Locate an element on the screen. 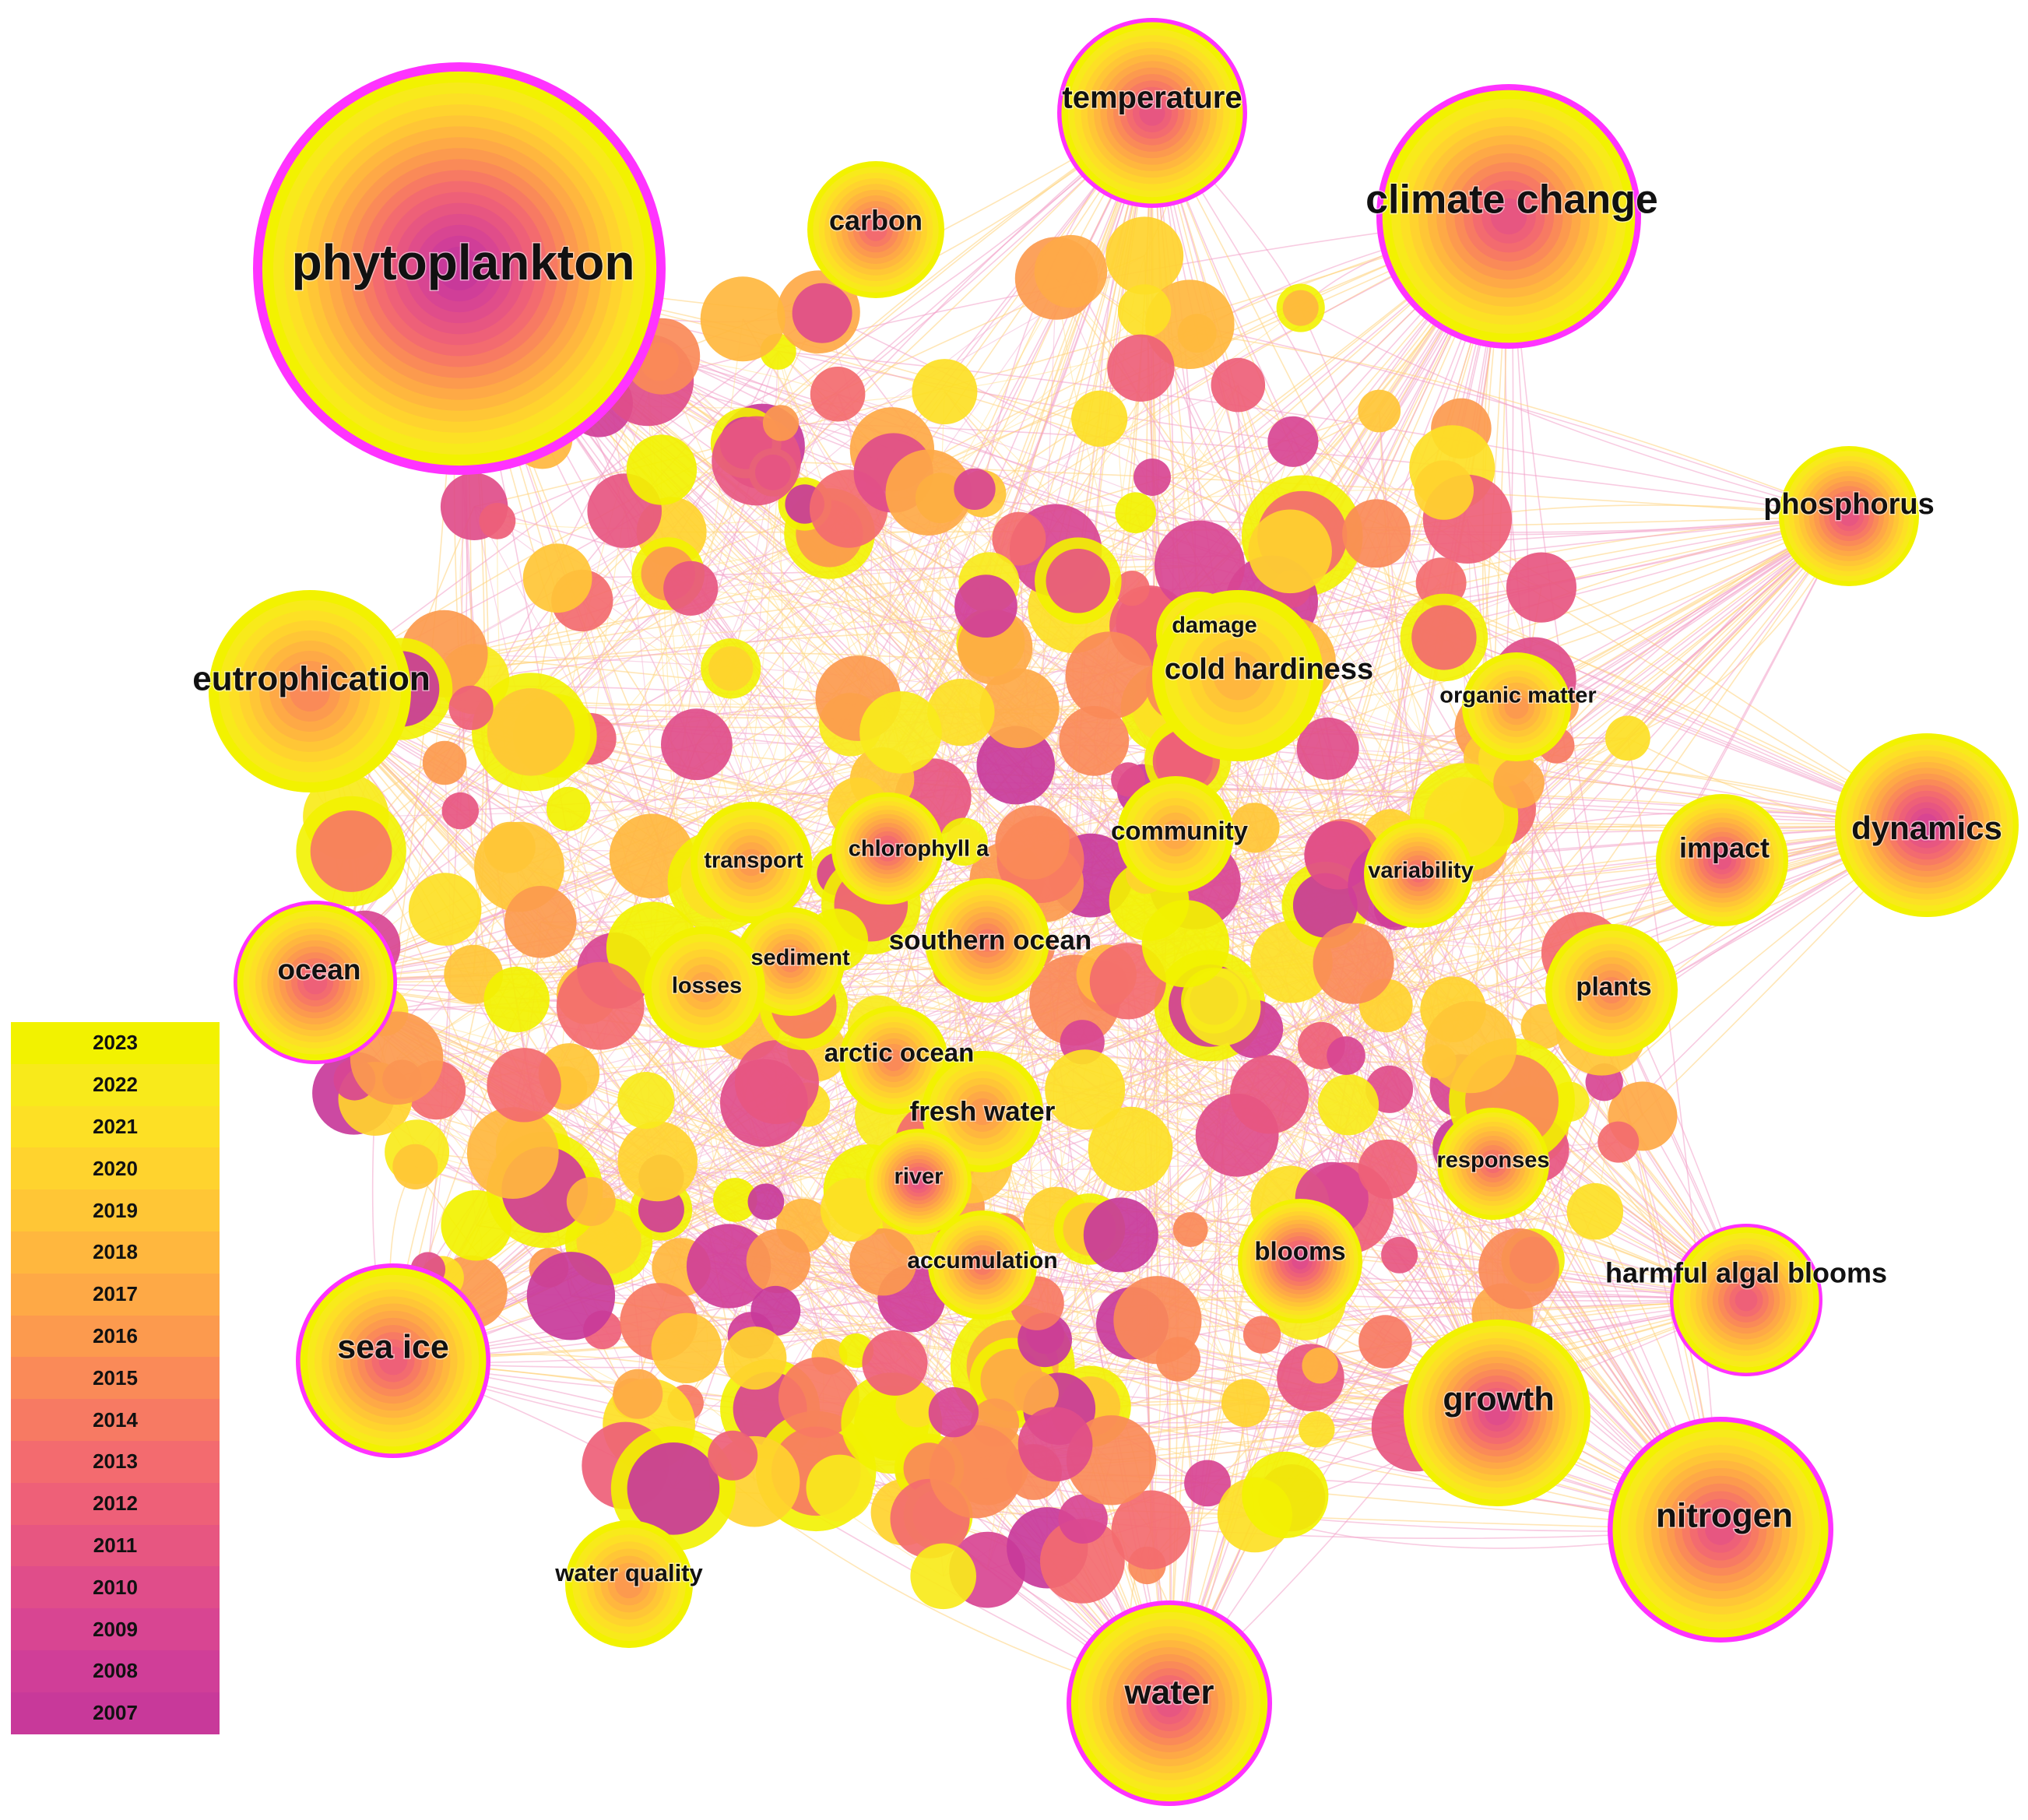 Image resolution: width=2028 pixels, height=1820 pixels. year-ring-2011 is located at coordinates (1722, 860).